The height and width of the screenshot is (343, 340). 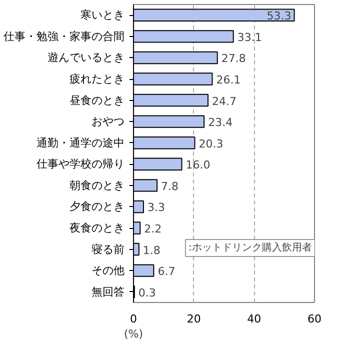 I want to click on data-label: 26.1, so click(x=228, y=80).